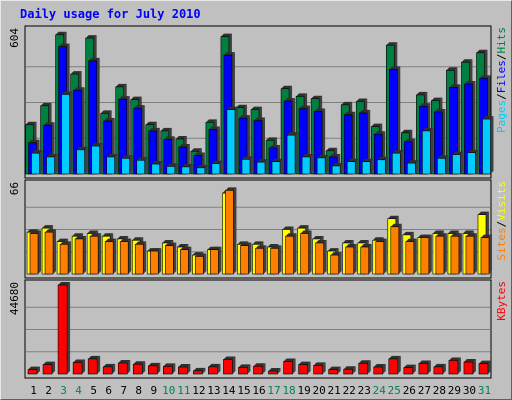 The image size is (512, 400). Describe the element at coordinates (454, 390) in the screenshot. I see `x-tick-day-29: 29` at that location.